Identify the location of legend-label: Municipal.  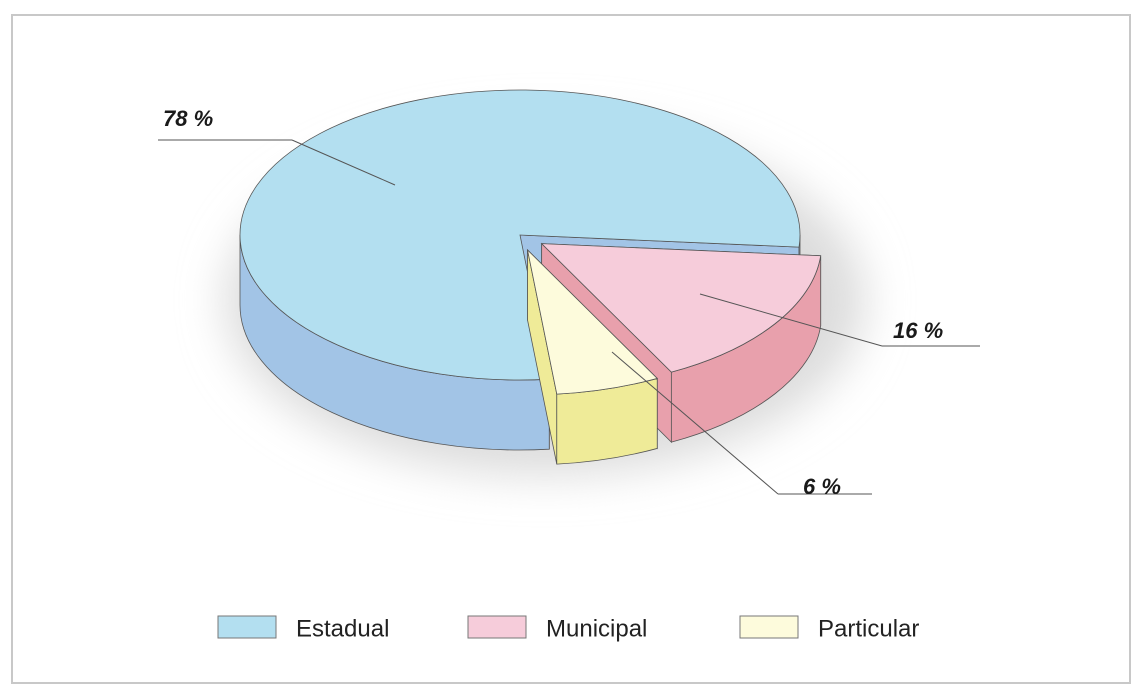
(596, 628).